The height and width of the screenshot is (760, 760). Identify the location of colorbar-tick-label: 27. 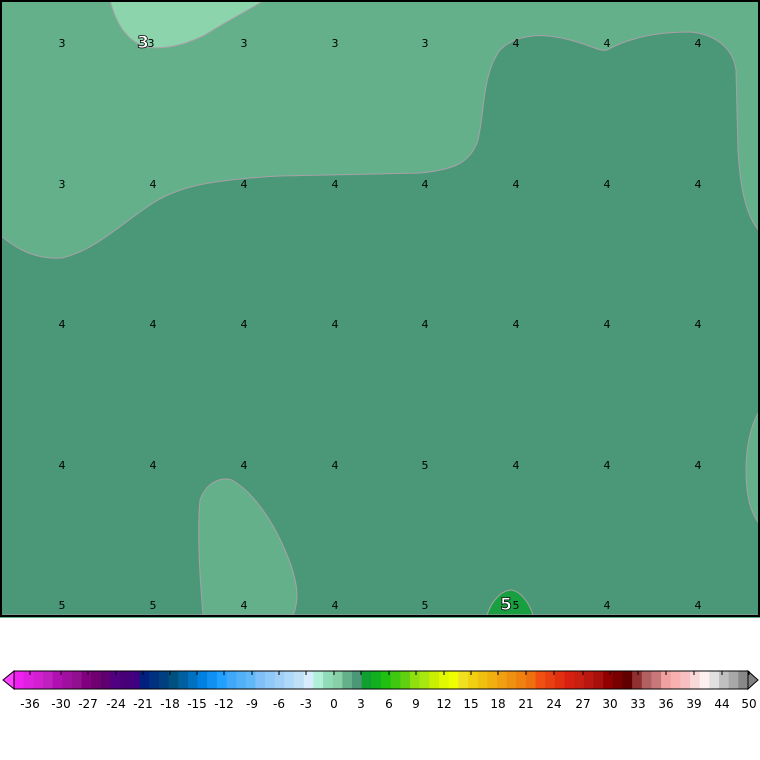
(582, 704).